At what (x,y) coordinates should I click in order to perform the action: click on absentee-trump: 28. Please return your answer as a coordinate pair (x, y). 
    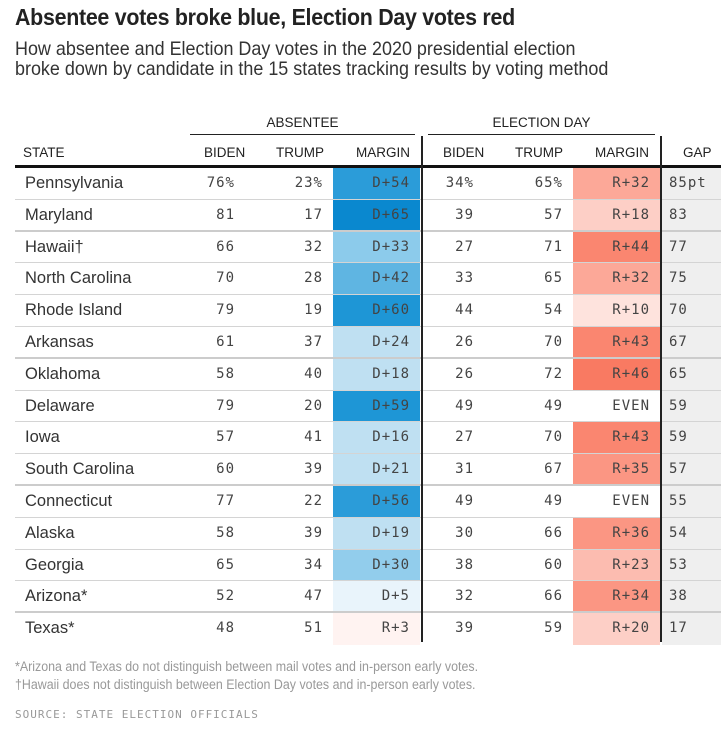
    Looking at the image, I should click on (313, 278).